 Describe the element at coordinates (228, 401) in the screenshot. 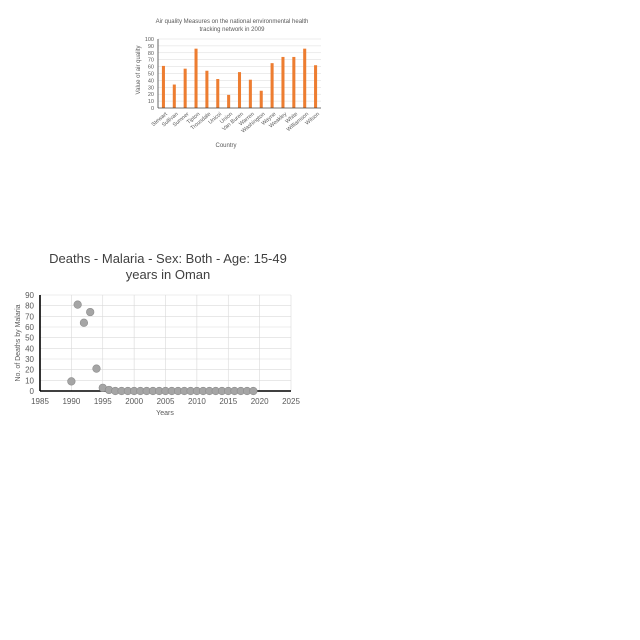

I see `x-tick-label: 2015` at that location.